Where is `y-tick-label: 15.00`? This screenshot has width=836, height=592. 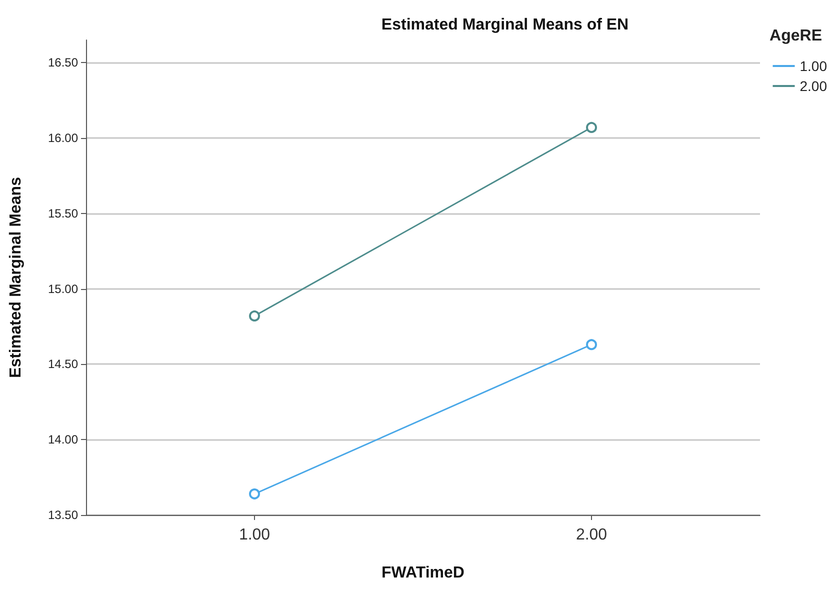 y-tick-label: 15.00 is located at coordinates (63, 289).